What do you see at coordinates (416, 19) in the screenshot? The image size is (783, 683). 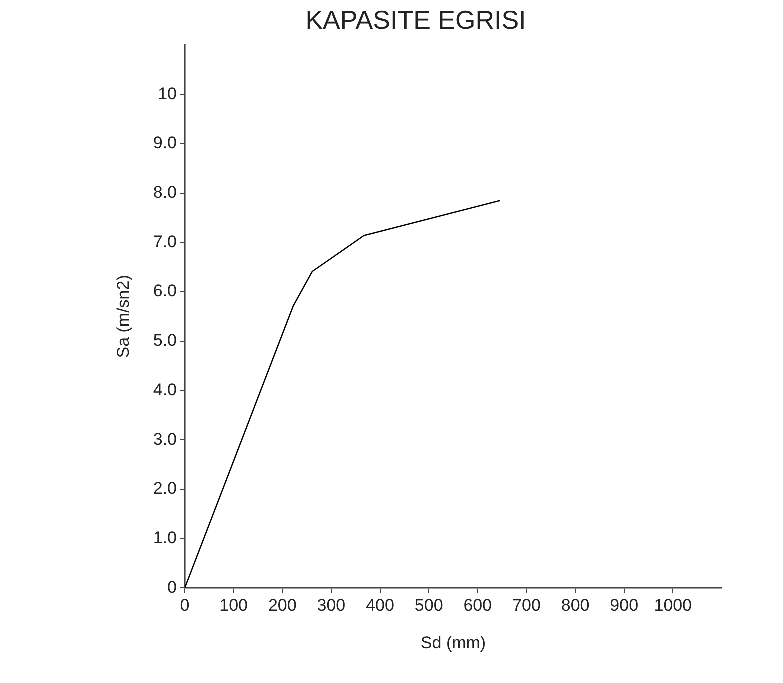 I see `chart-title: KAPASITE EGRISI` at bounding box center [416, 19].